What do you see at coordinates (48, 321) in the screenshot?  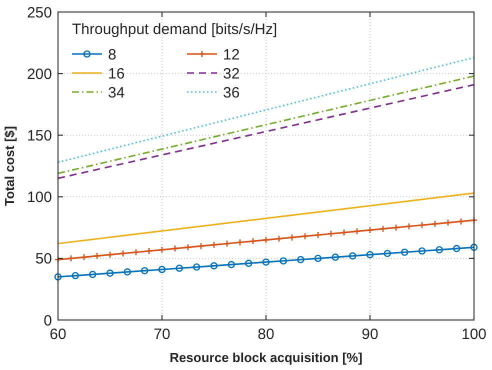 I see `y-tick-label: 0` at bounding box center [48, 321].